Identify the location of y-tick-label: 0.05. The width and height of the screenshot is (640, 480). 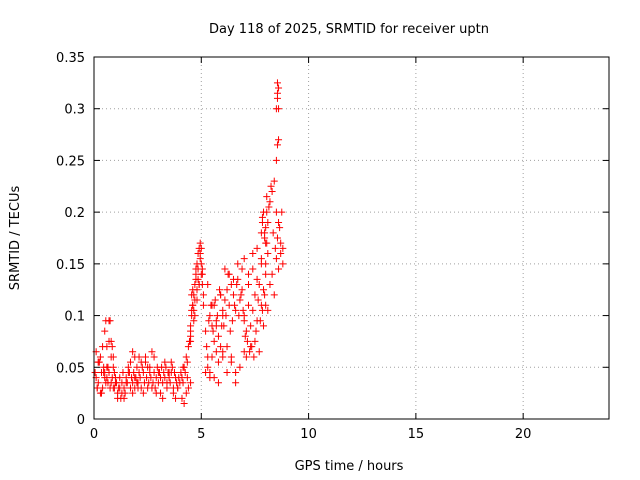
(70, 368).